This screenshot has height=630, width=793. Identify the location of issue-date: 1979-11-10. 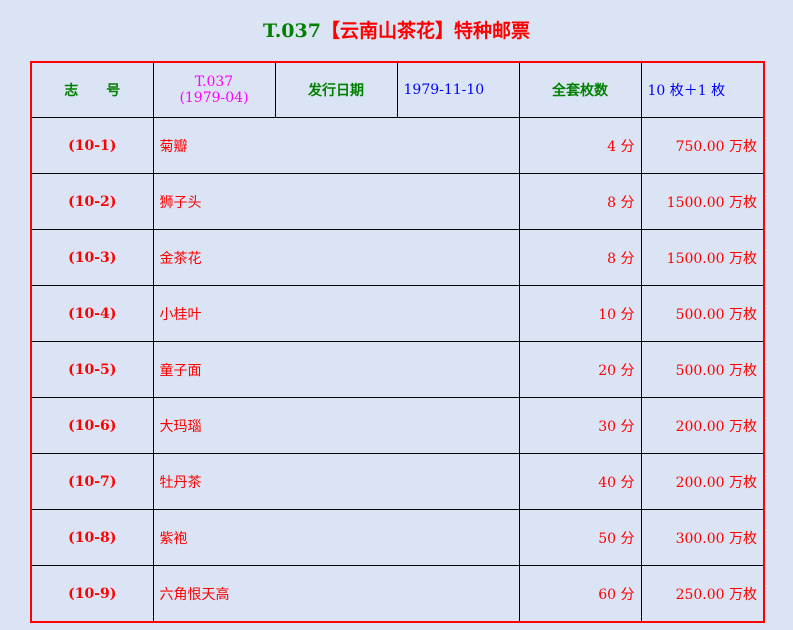
(458, 89).